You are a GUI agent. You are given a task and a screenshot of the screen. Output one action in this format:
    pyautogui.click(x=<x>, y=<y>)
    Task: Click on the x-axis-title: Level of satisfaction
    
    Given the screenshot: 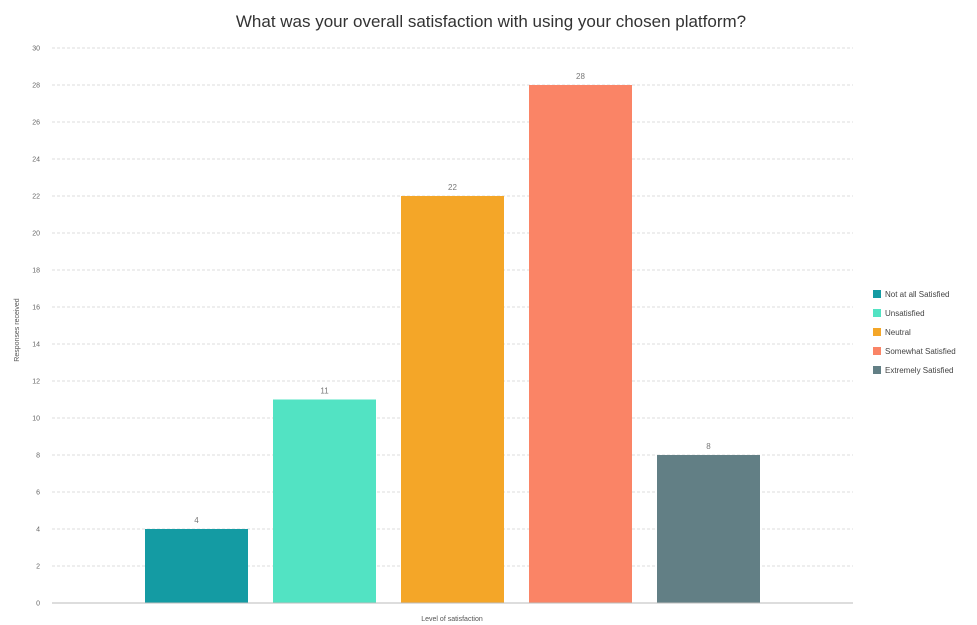 What is the action you would take?
    pyautogui.click(x=452, y=619)
    